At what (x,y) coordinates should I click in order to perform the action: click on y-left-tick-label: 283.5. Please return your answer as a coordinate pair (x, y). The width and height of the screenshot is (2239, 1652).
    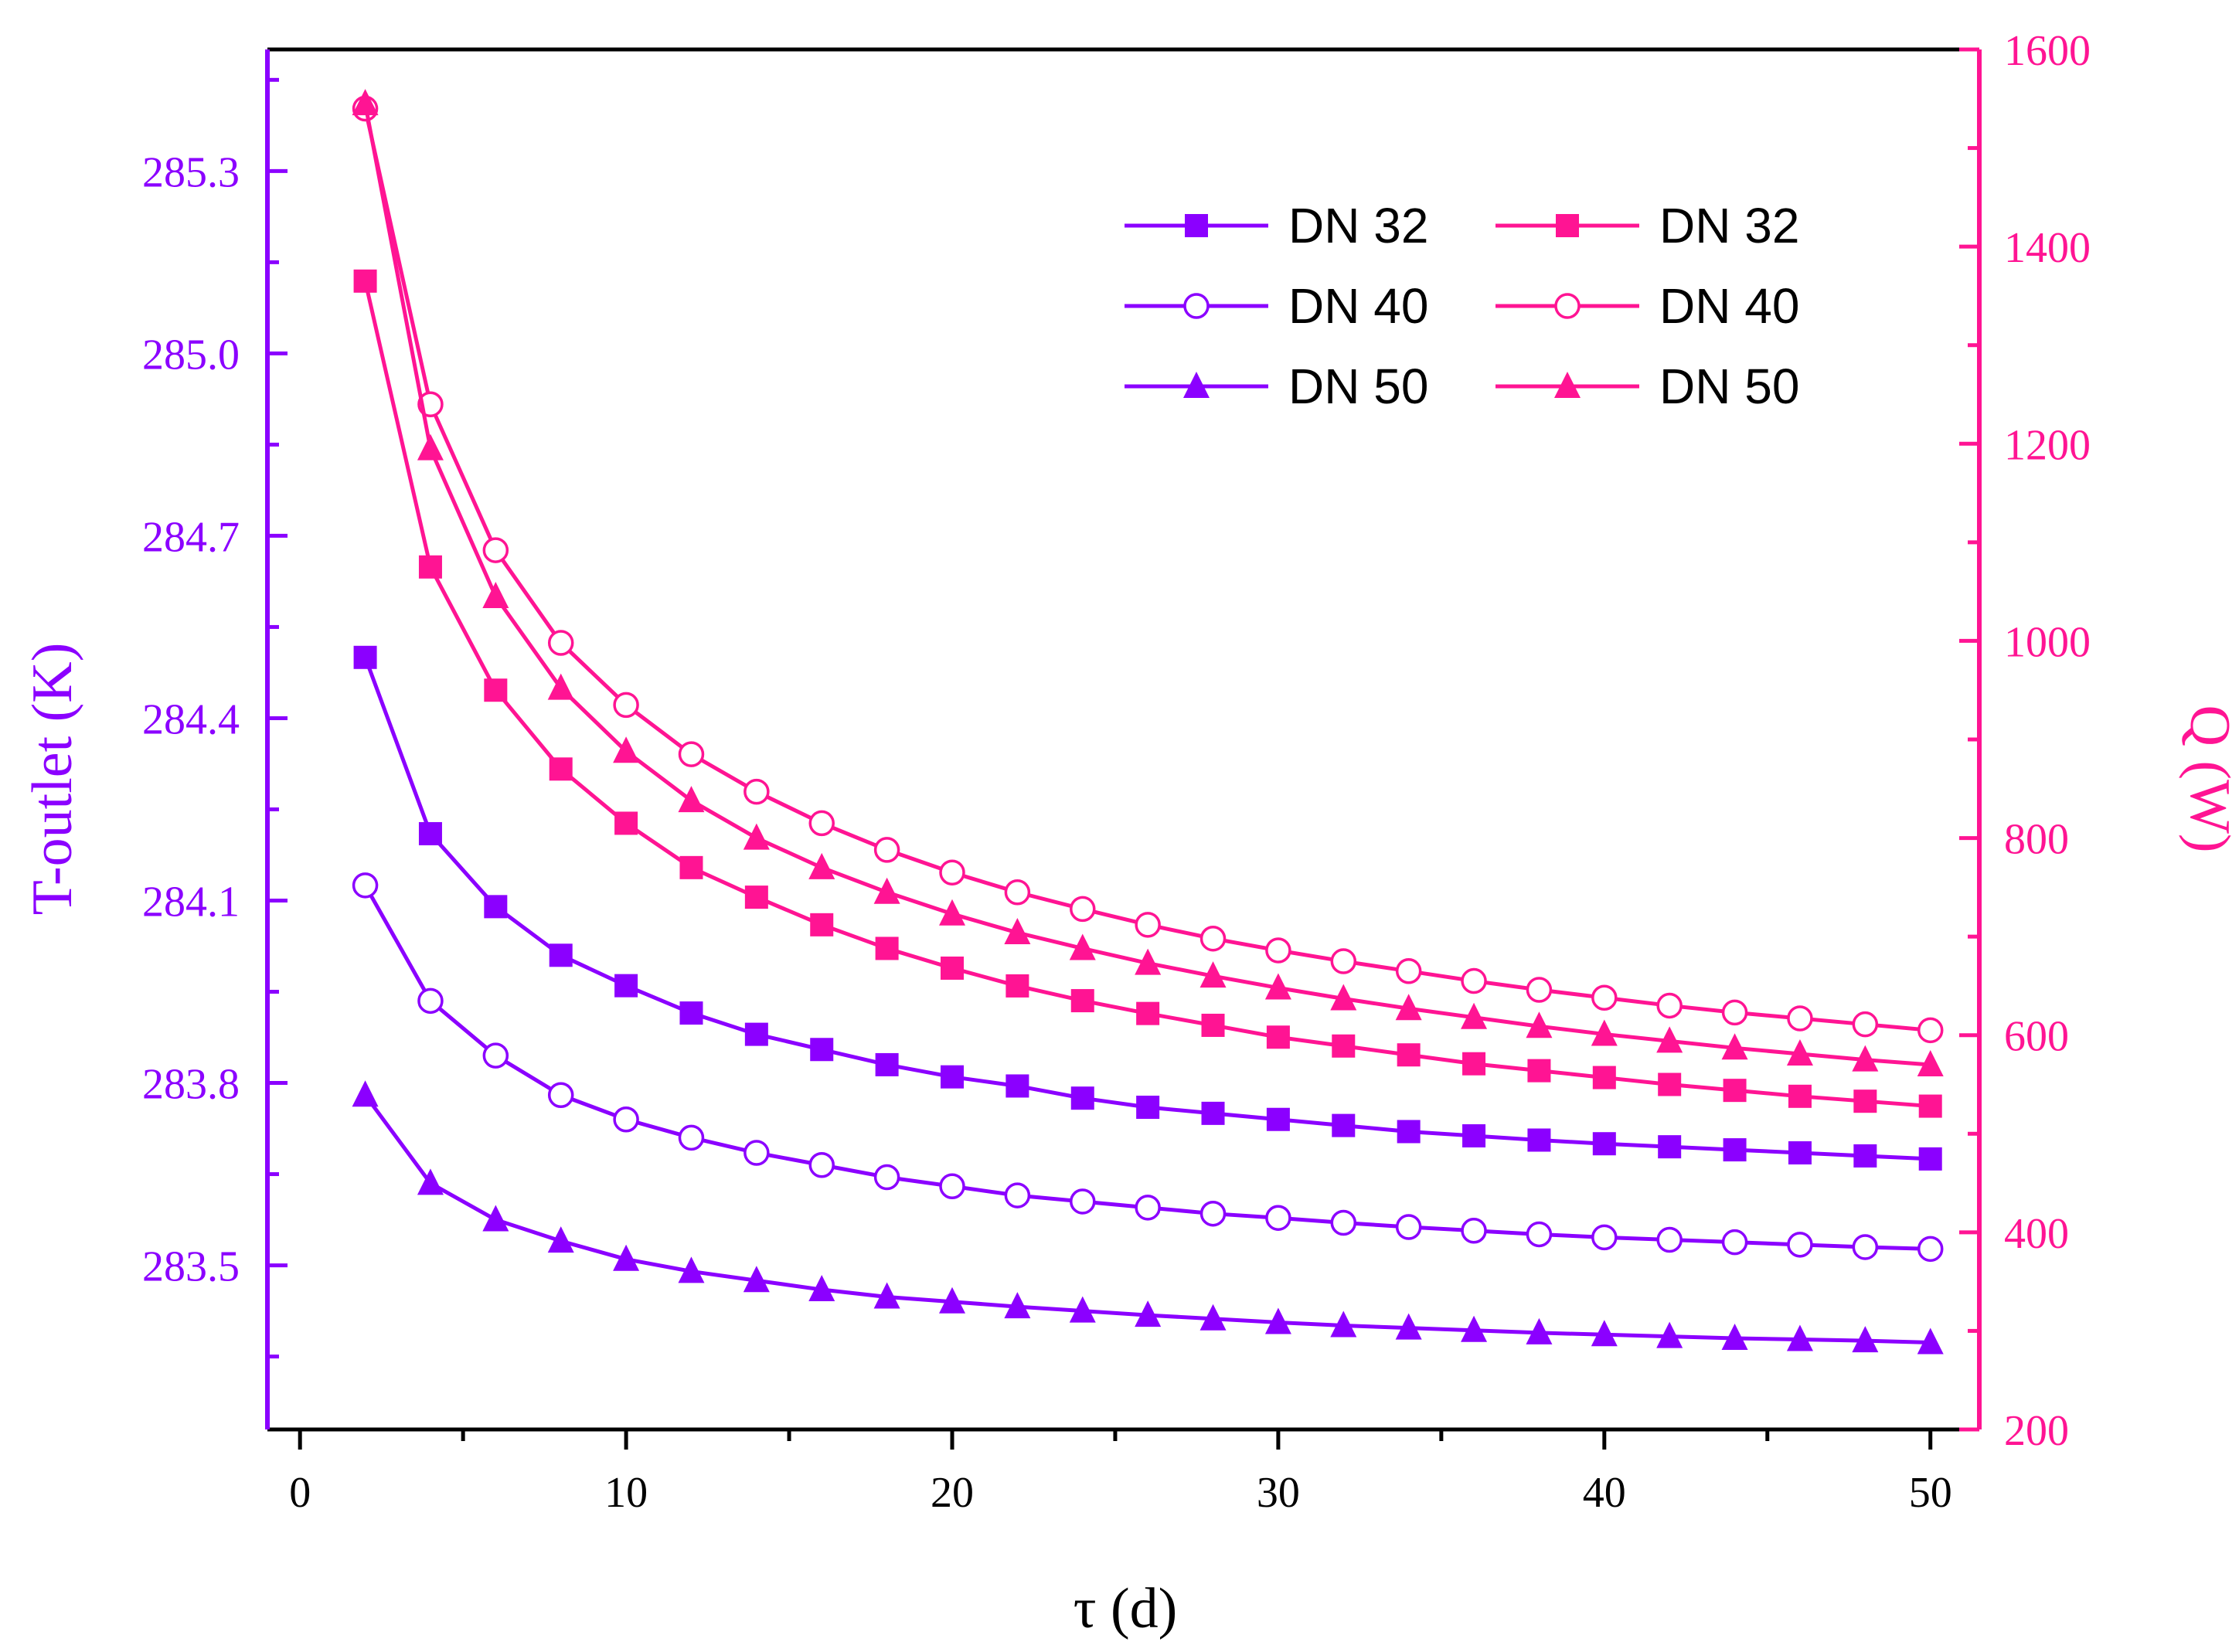
    Looking at the image, I should click on (191, 1267).